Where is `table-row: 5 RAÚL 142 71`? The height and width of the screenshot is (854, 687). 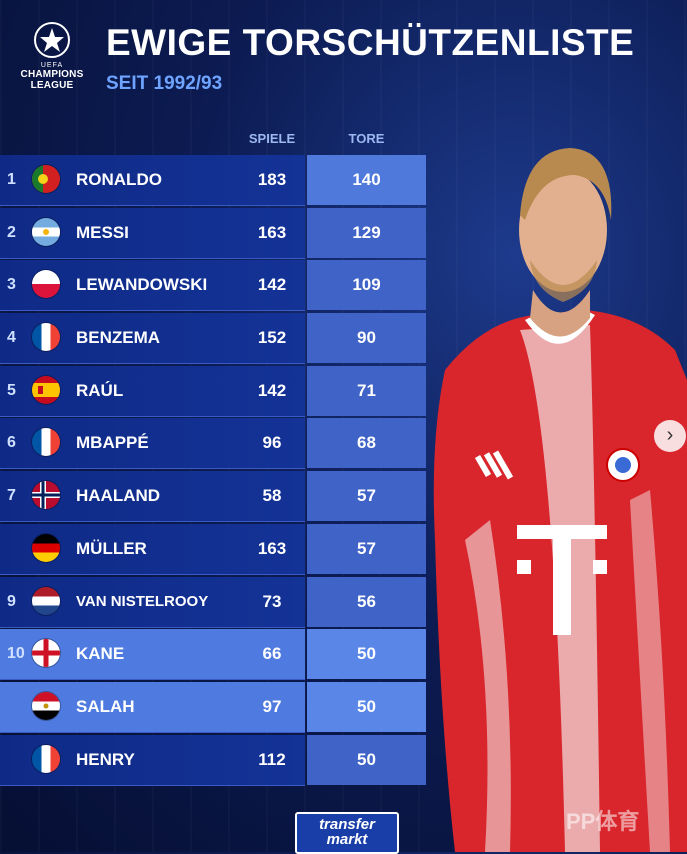 table-row: 5 RAÚL 142 71 is located at coordinates (213, 391).